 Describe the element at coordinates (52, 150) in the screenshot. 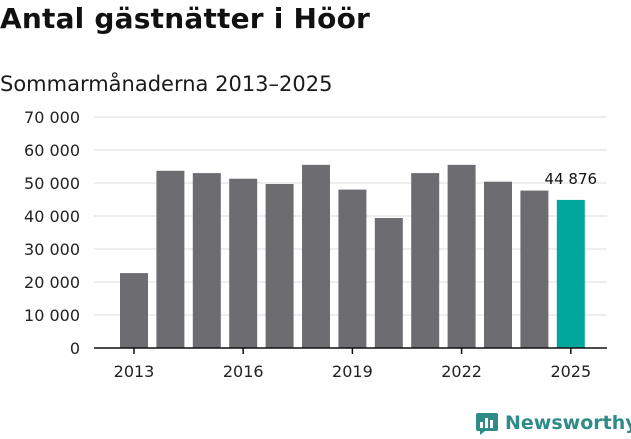

I see `y-tick-label: 60 000` at that location.